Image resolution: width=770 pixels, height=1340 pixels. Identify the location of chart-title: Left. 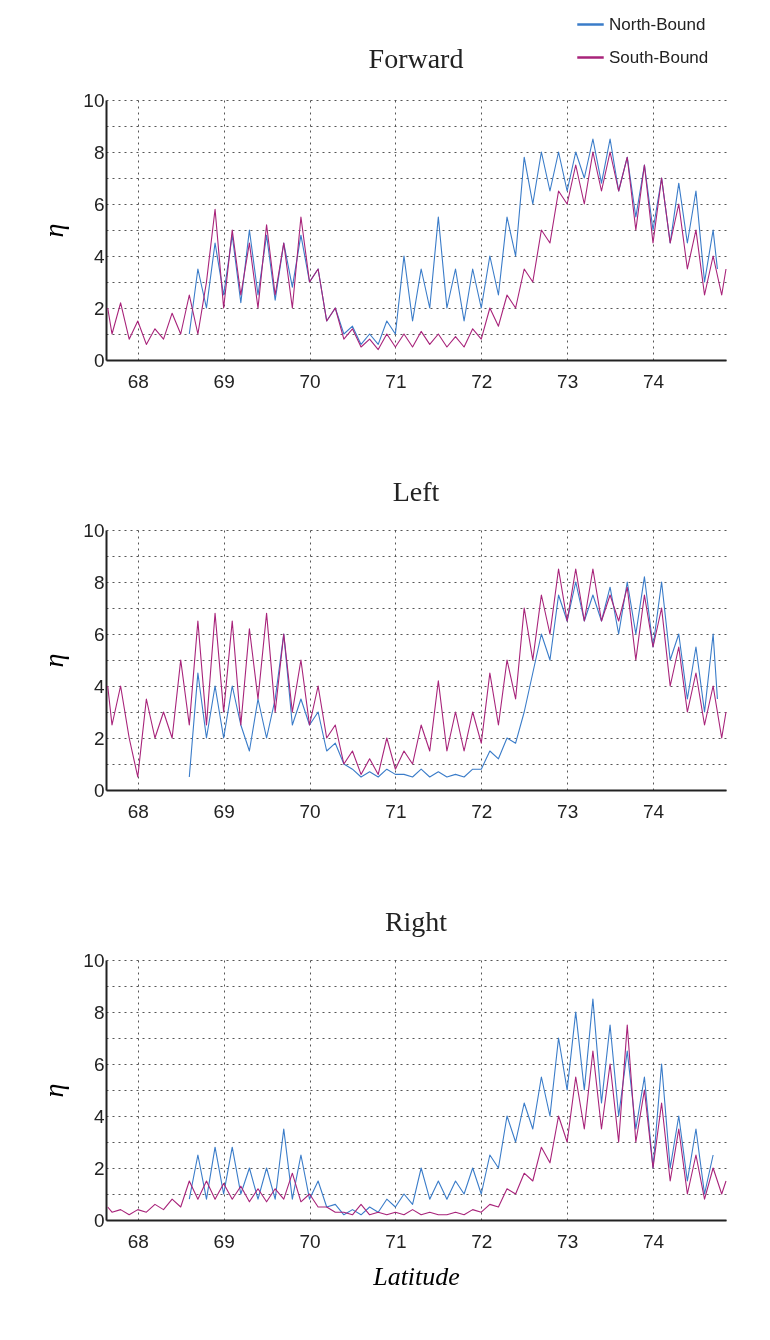
(416, 491).